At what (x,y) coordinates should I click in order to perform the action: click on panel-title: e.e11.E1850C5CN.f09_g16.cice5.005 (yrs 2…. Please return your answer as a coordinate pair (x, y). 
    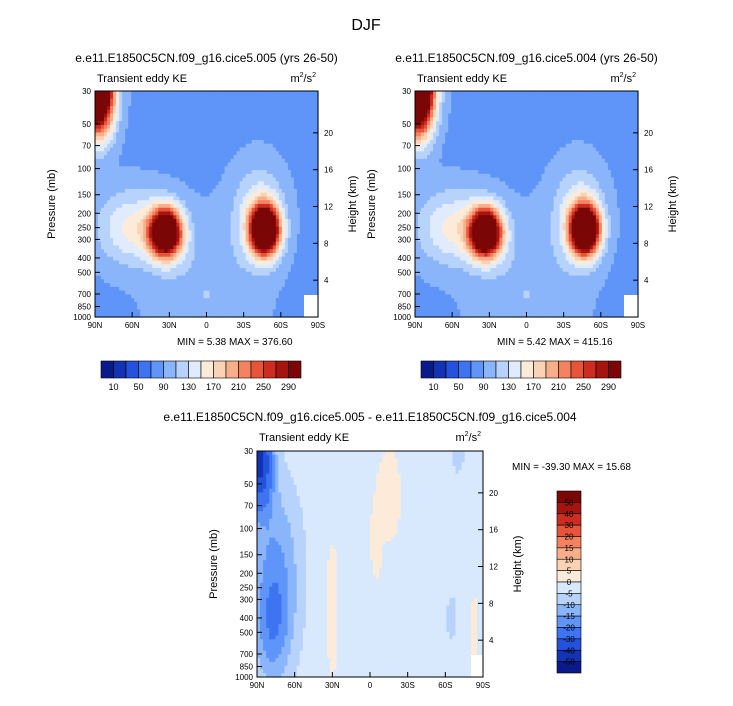
    Looking at the image, I should click on (206, 58).